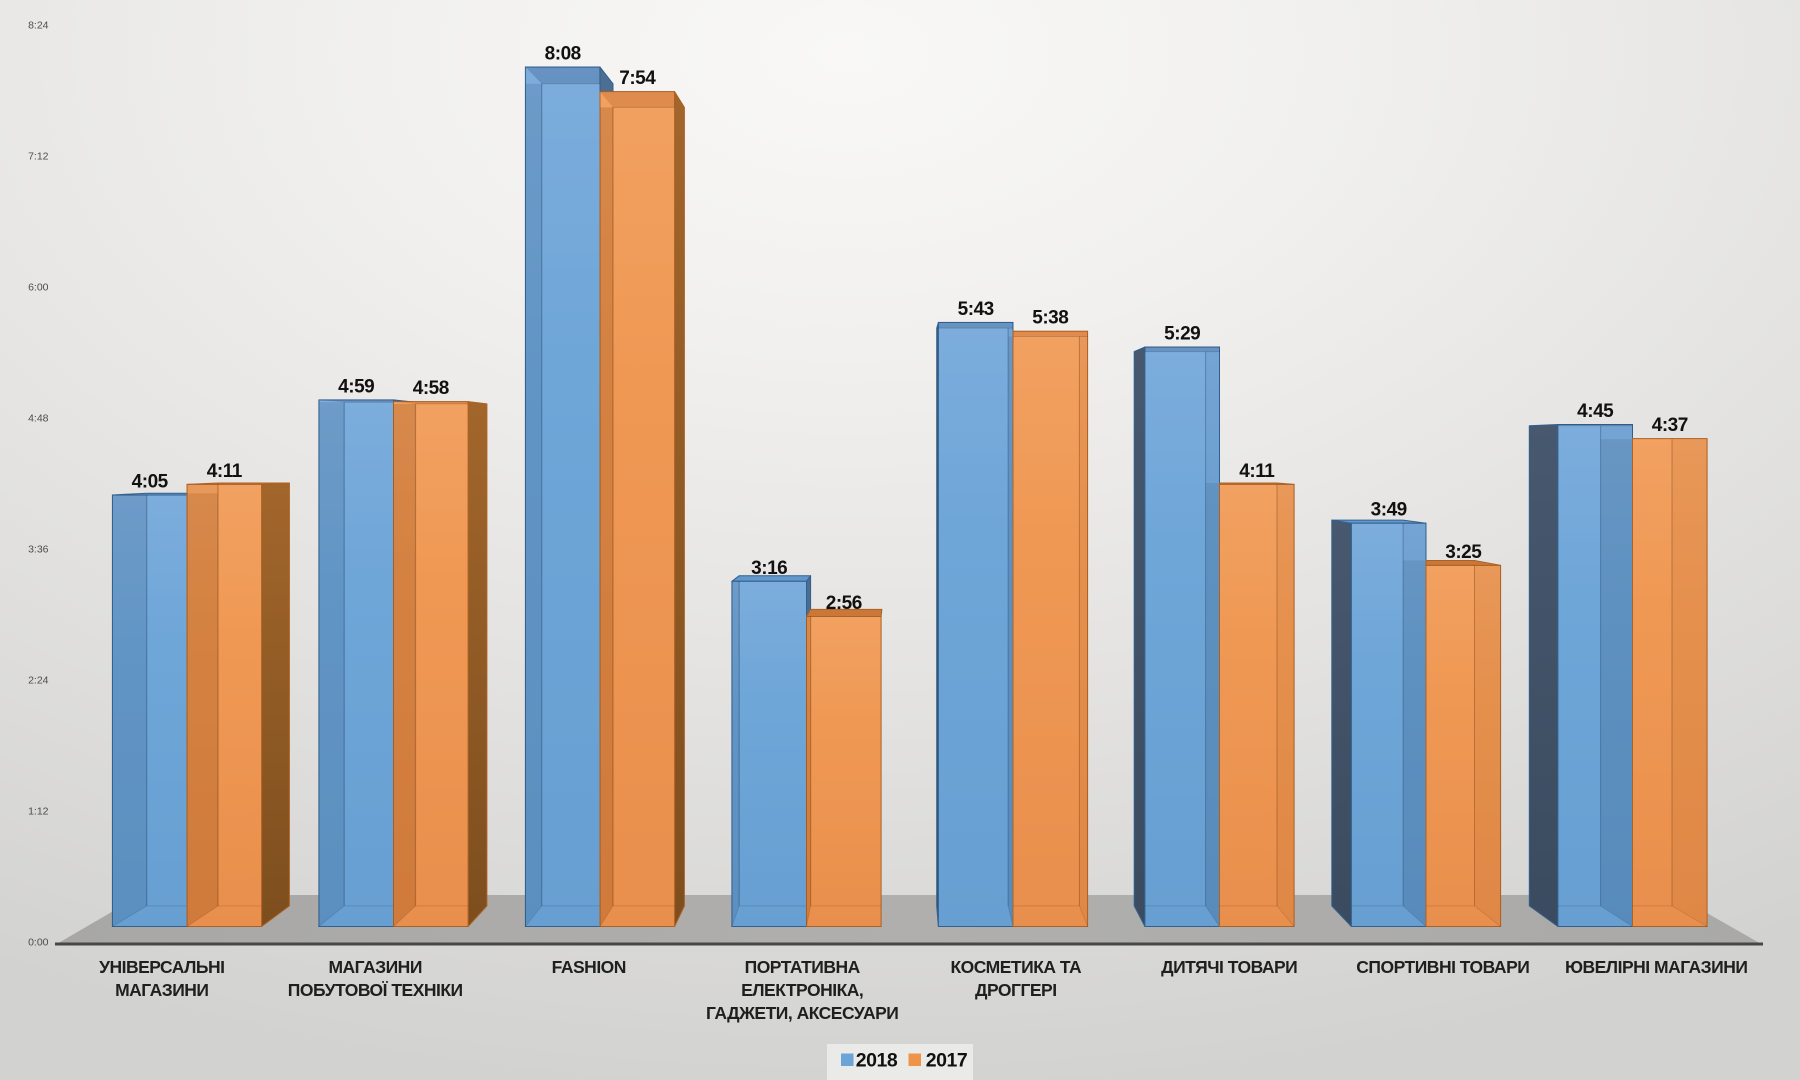  What do you see at coordinates (431, 388) in the screenshot?
I see `svg-text: 4:58` at bounding box center [431, 388].